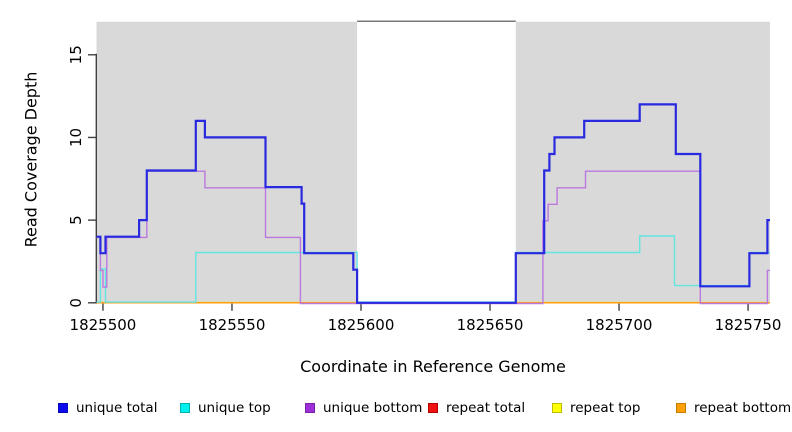 This screenshot has height=432, width=792. Describe the element at coordinates (361, 325) in the screenshot. I see `x-tick-label: 1825600` at that location.